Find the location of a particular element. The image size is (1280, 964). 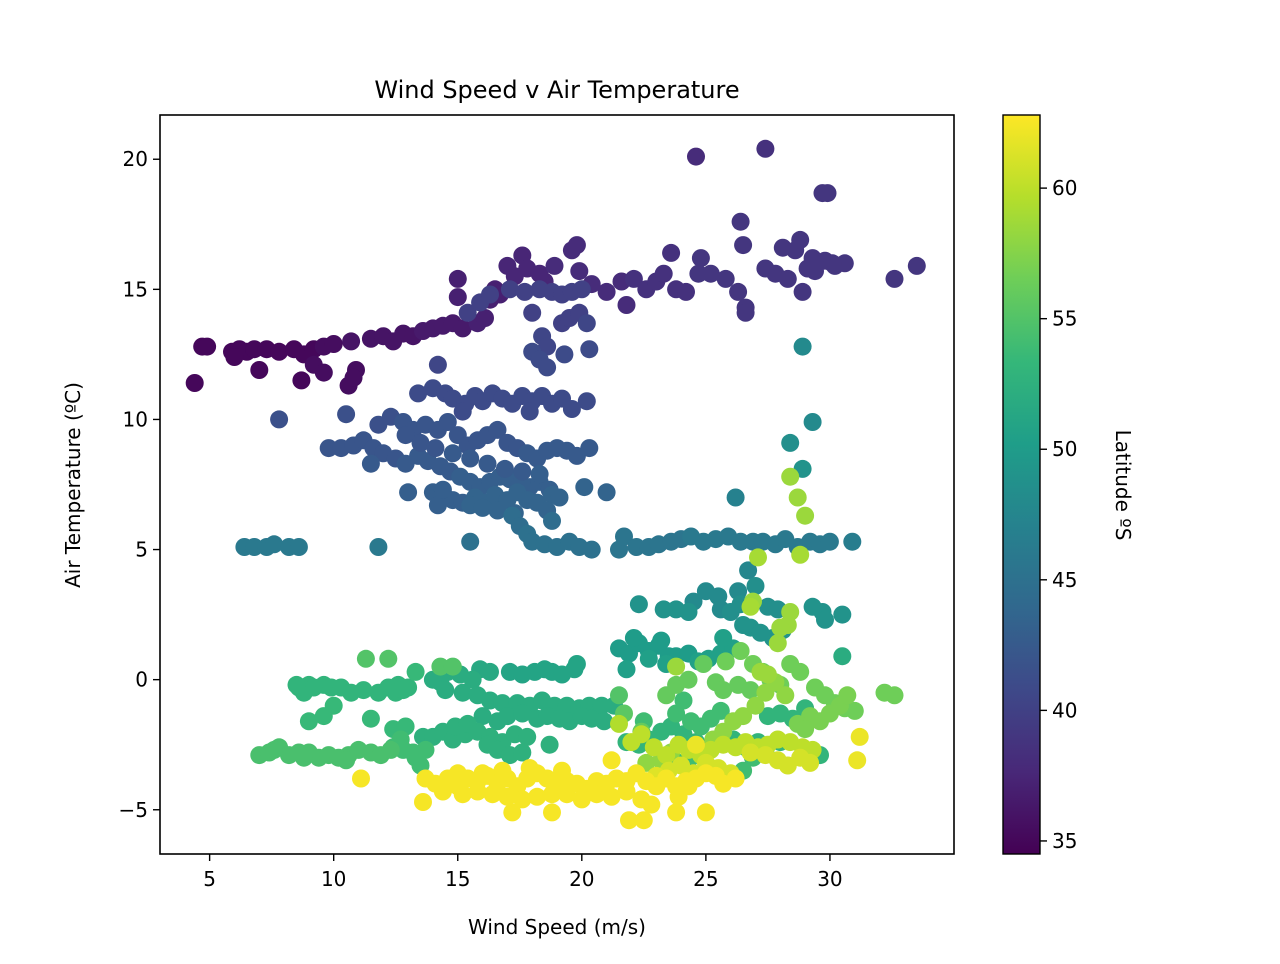

x-tick-label: 30 is located at coordinates (829, 879).